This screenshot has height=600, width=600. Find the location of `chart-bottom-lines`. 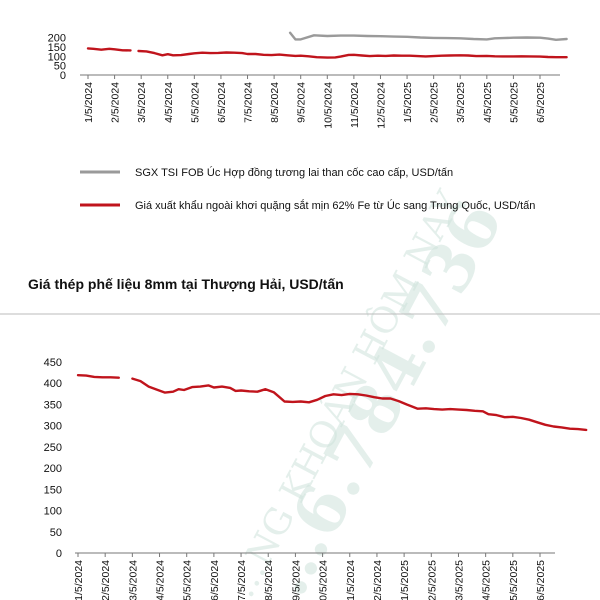

chart-bottom-lines is located at coordinates (332, 403).